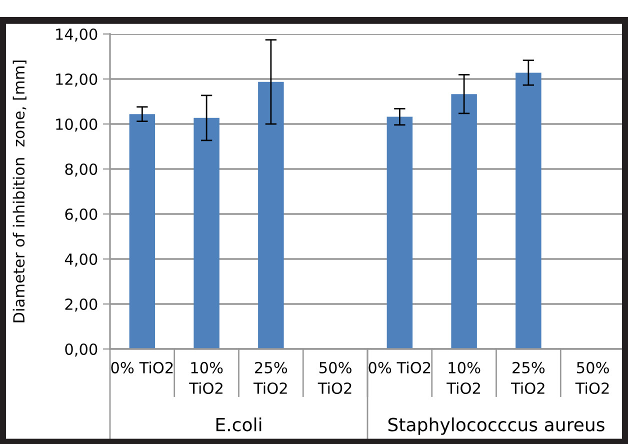 The image size is (628, 444). Describe the element at coordinates (81, 260) in the screenshot. I see `y-tick-label: 4,00` at that location.